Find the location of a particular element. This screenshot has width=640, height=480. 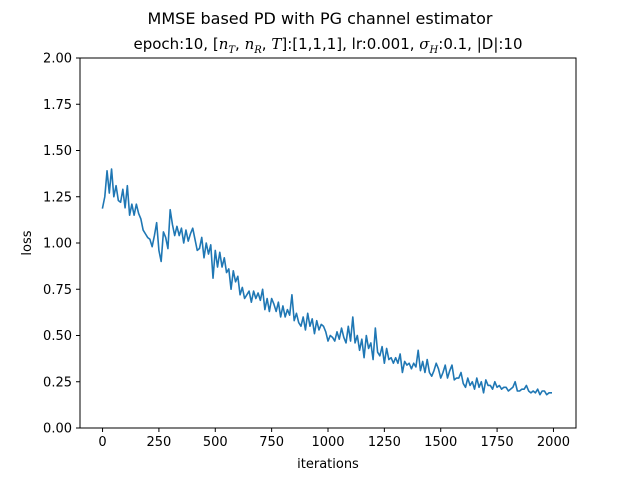

subtitle-sep2: , is located at coordinates (267, 44).